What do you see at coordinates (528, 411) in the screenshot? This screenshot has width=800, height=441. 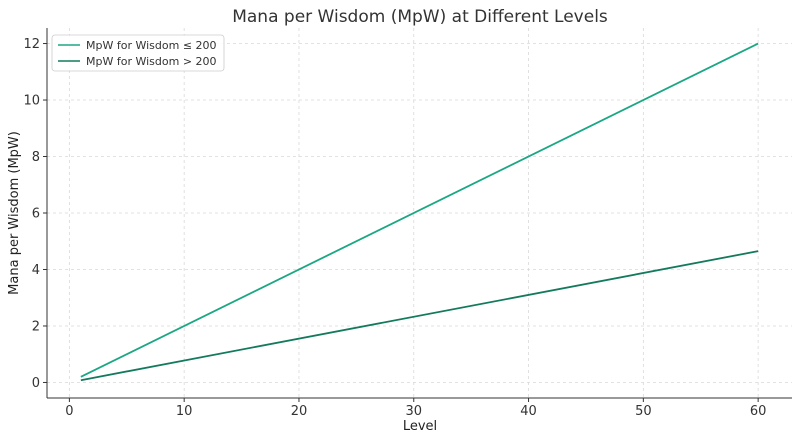 I see `x-tick-label: 40` at bounding box center [528, 411].